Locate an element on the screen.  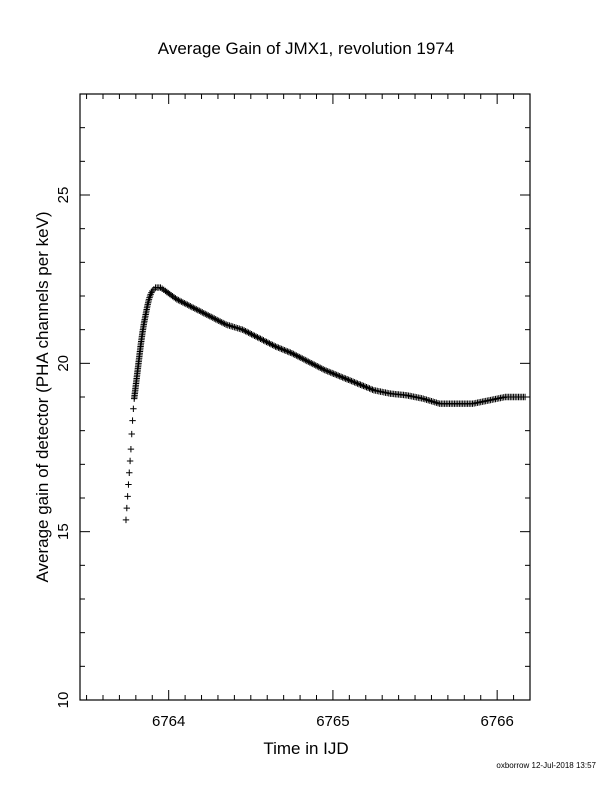
y-tick-label: 20 is located at coordinates (63, 363).